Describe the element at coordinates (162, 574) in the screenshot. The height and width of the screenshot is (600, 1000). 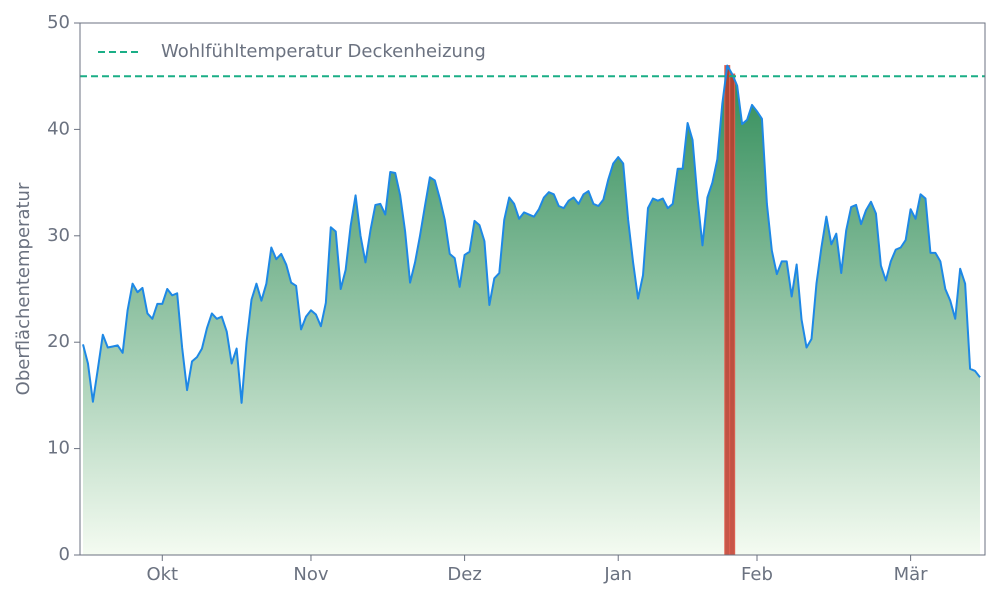
I see `x-tick-label: Okt` at that location.